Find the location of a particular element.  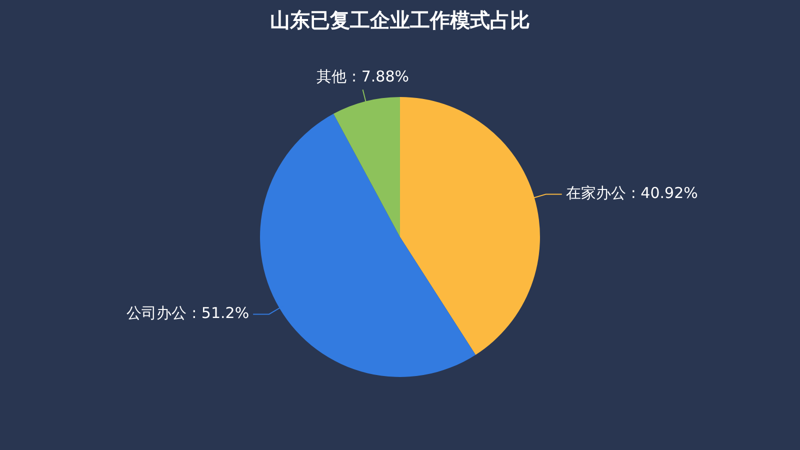

data-label: : 51.2% is located at coordinates (221, 313).